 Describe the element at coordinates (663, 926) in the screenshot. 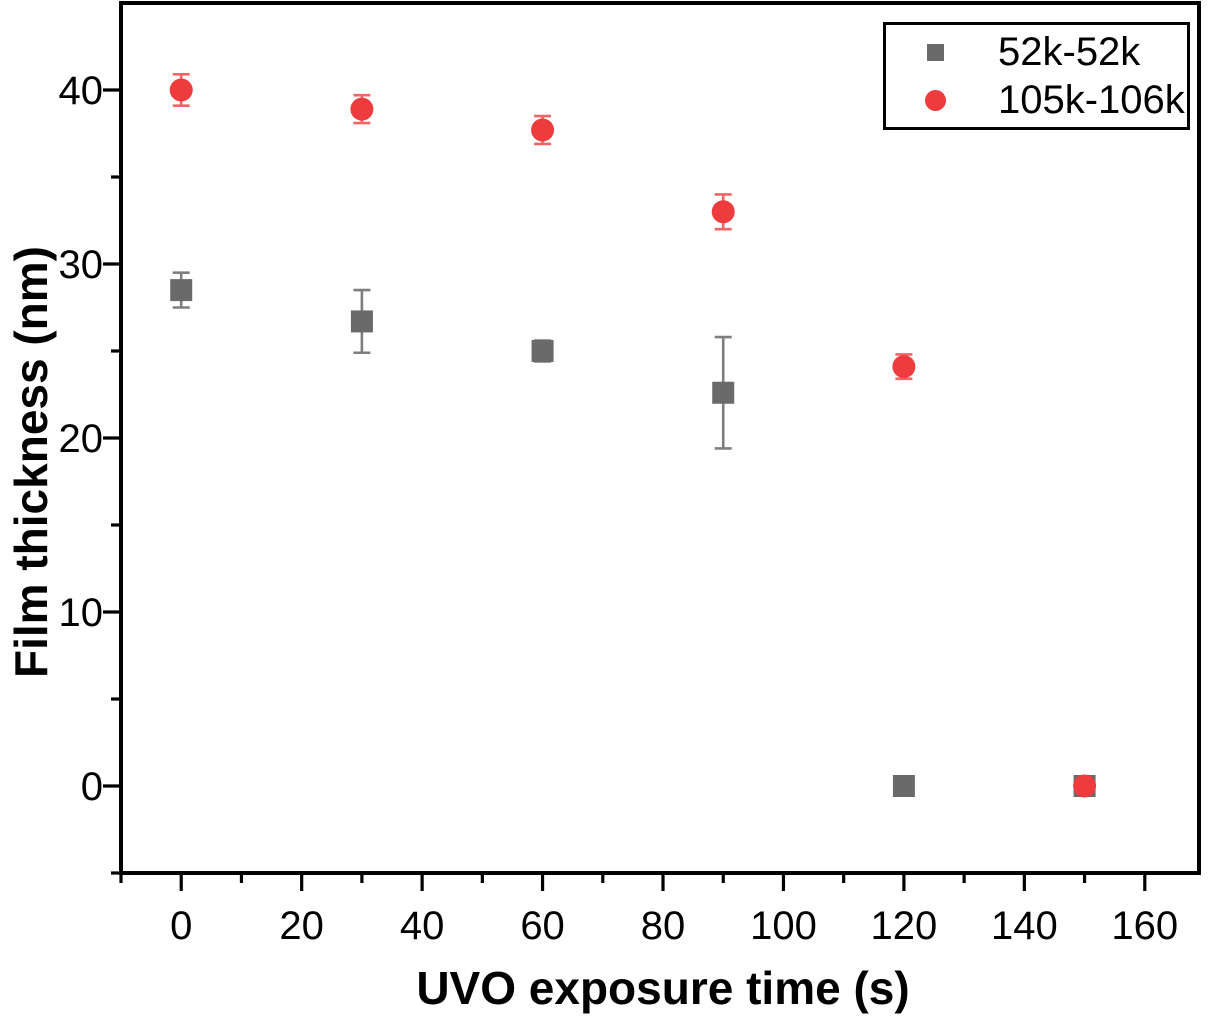

I see `x-tick-label: 80` at that location.